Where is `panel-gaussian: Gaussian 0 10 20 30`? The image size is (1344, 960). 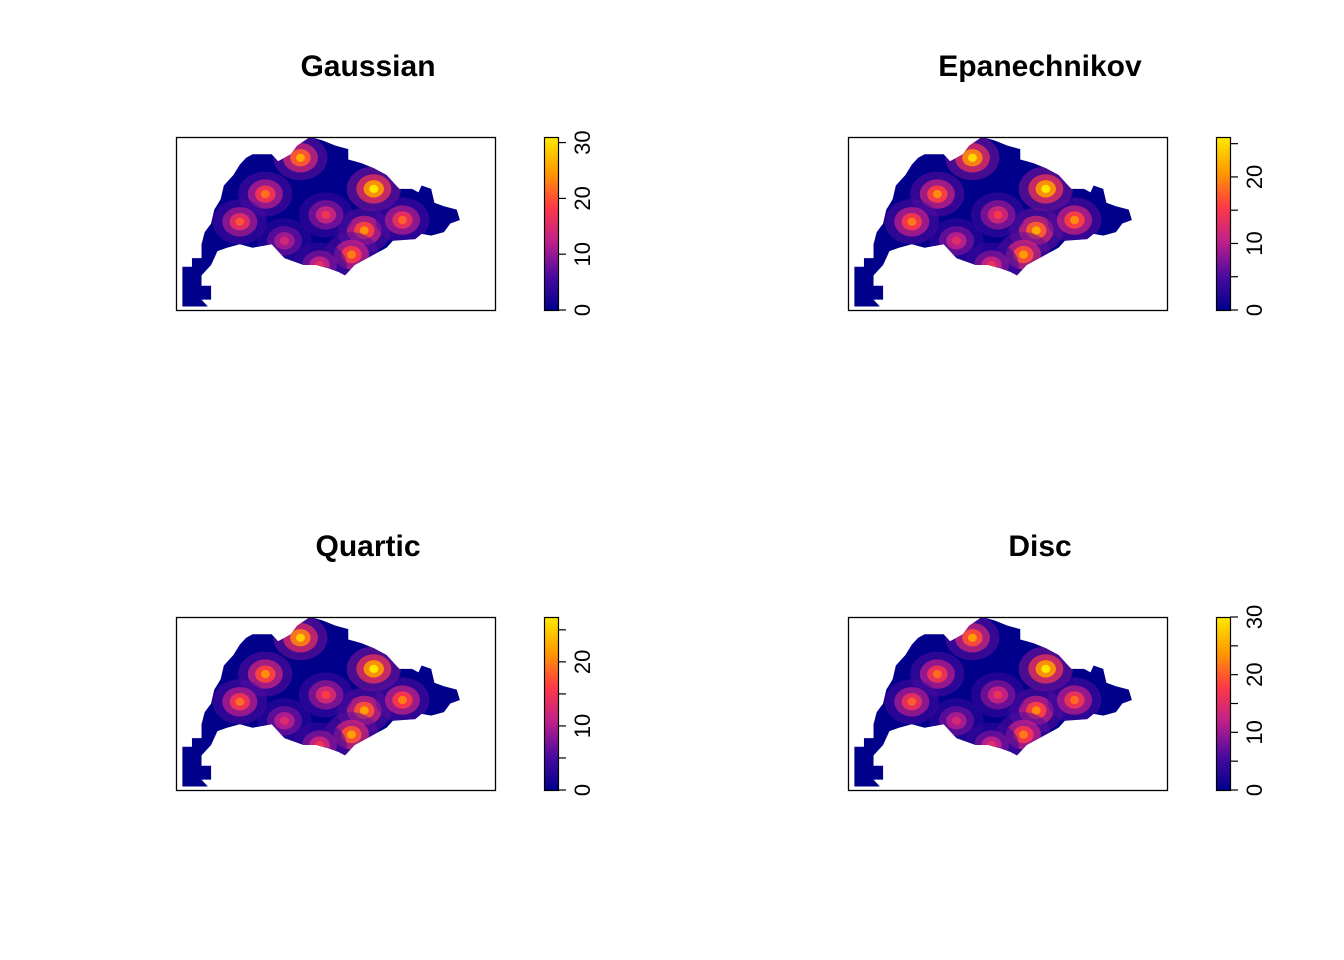
panel-gaussian: Gaussian 0 10 20 30 is located at coordinates (385, 183).